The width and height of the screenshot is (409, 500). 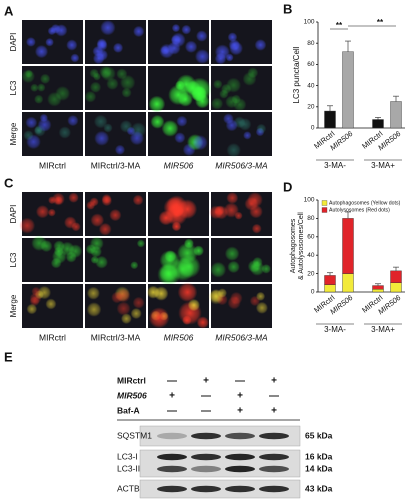 I want to click on legend-label: Autophagosomes (Yellow dots), so click(x=365, y=203).